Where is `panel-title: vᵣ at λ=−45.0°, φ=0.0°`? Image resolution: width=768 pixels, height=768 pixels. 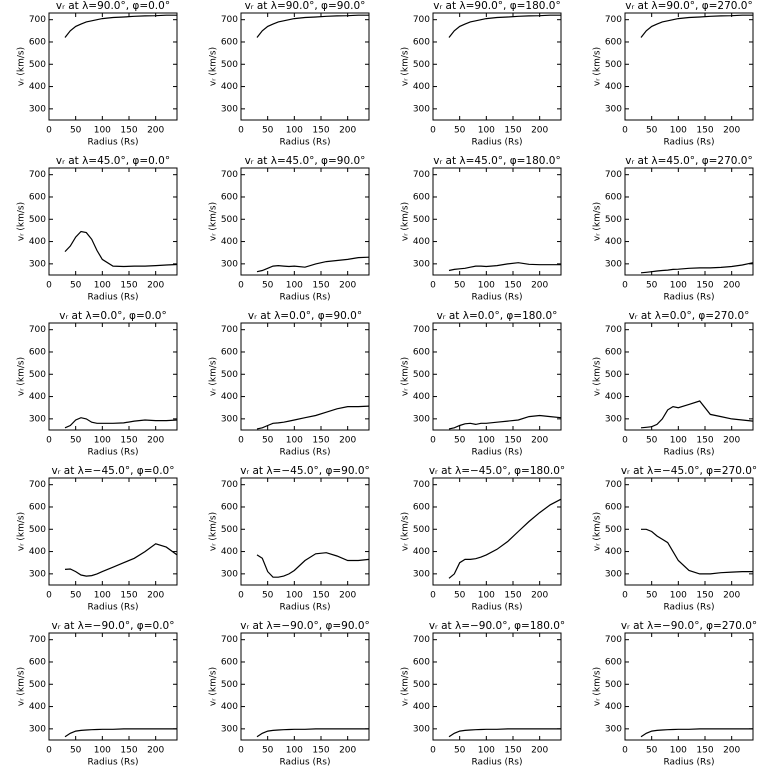 panel-title: vᵣ at λ=−45.0°, φ=0.0° is located at coordinates (113, 471).